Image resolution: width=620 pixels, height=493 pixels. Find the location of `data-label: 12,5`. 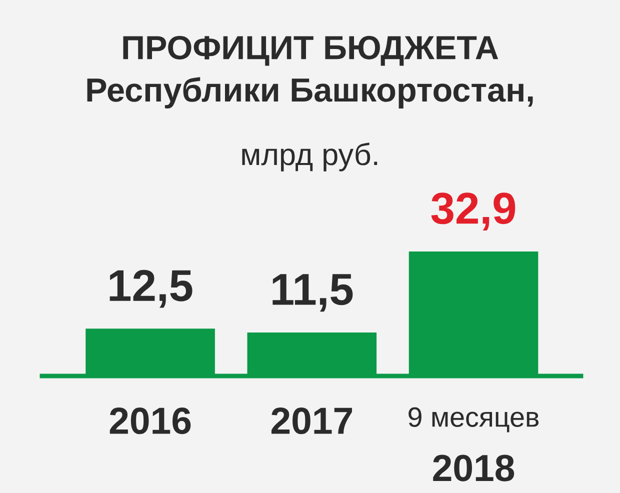

data-label: 12,5 is located at coordinates (151, 289).